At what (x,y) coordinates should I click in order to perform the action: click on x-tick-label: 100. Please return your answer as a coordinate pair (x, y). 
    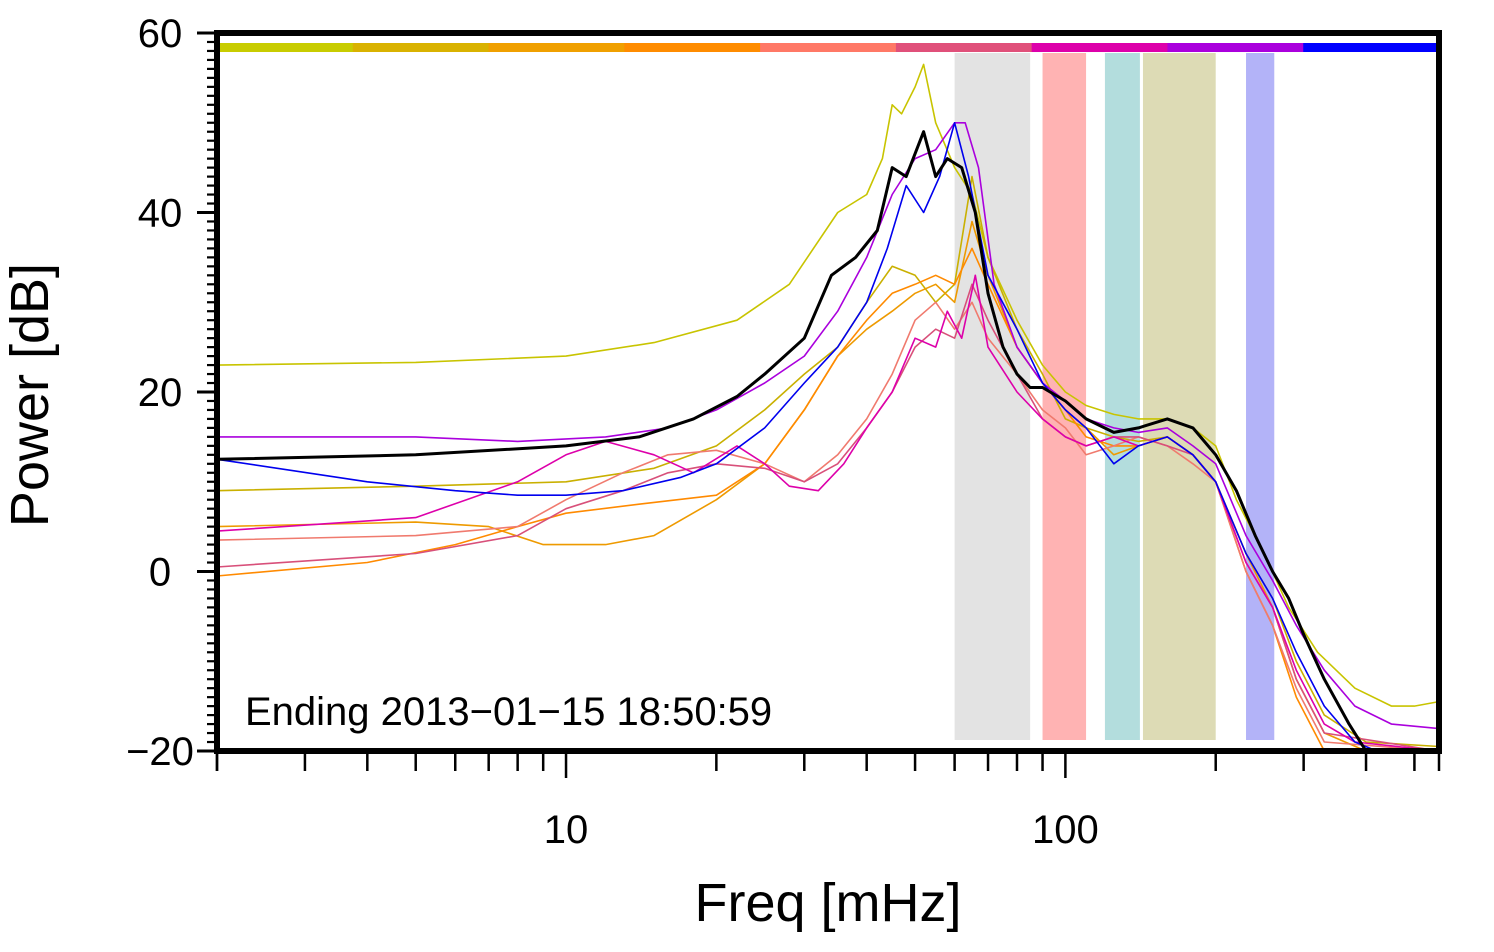
    Looking at the image, I should click on (1065, 830).